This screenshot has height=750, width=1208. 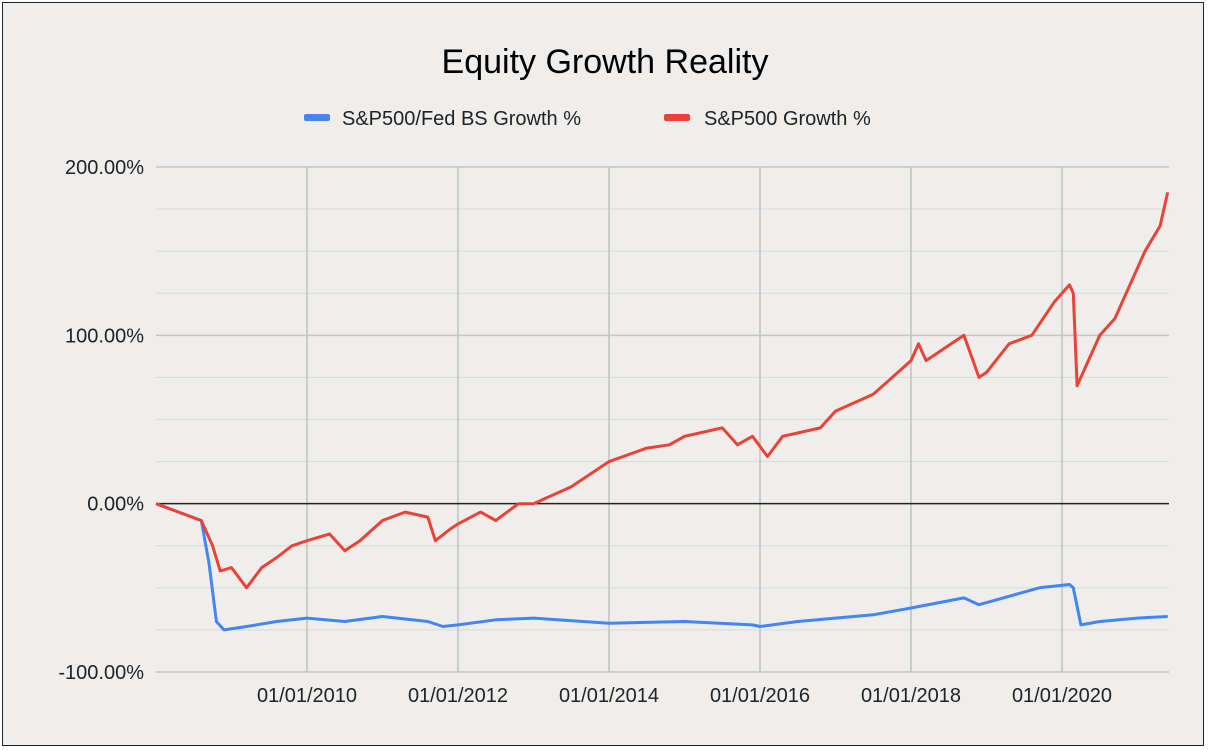 I want to click on x-tick-label: 01/01/2012, so click(x=458, y=696).